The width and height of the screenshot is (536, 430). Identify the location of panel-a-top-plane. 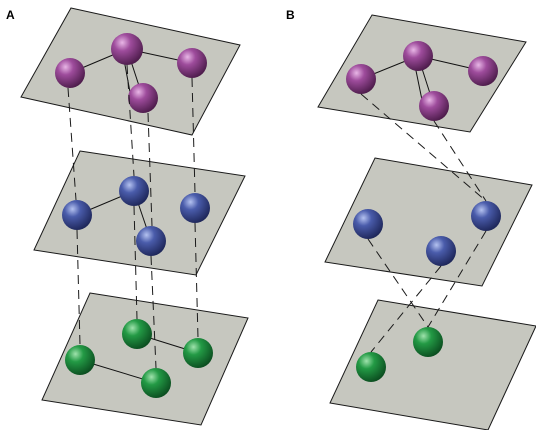
(130, 71).